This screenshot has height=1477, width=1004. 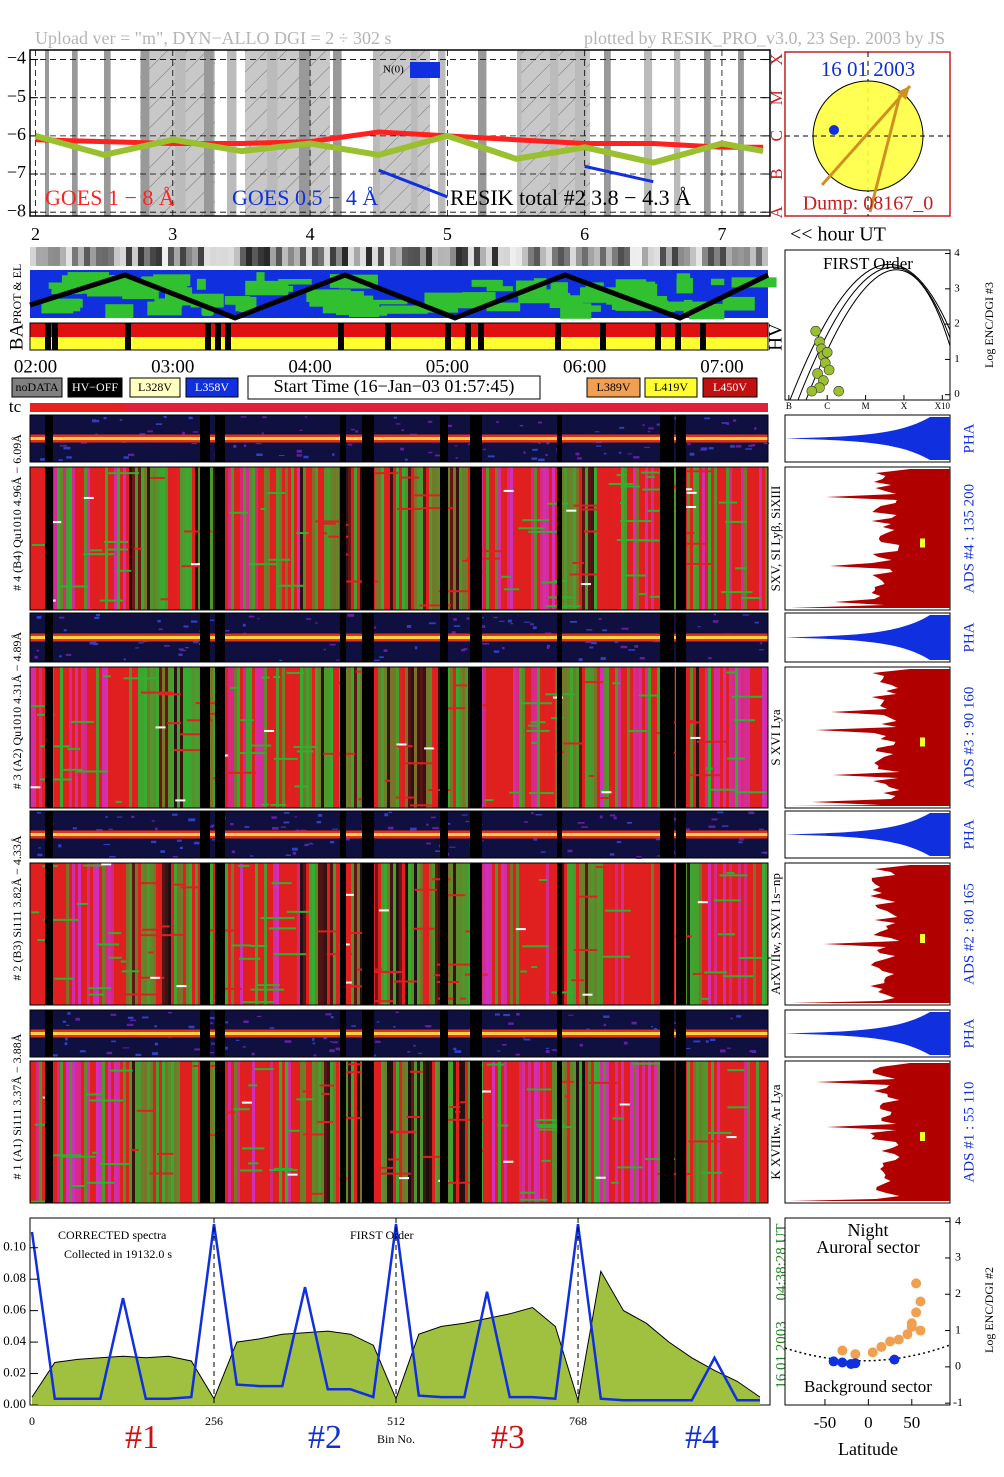 I want to click on ads-profile, so click(x=870, y=934).